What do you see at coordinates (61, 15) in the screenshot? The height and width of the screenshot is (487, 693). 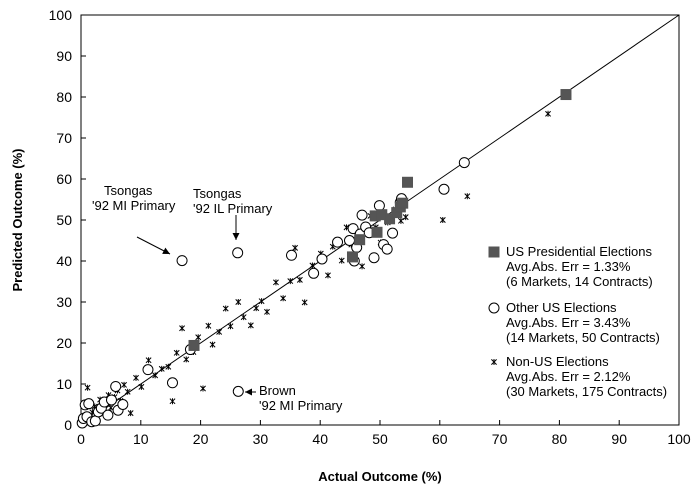 I see `y-tick-label: 100` at bounding box center [61, 15].